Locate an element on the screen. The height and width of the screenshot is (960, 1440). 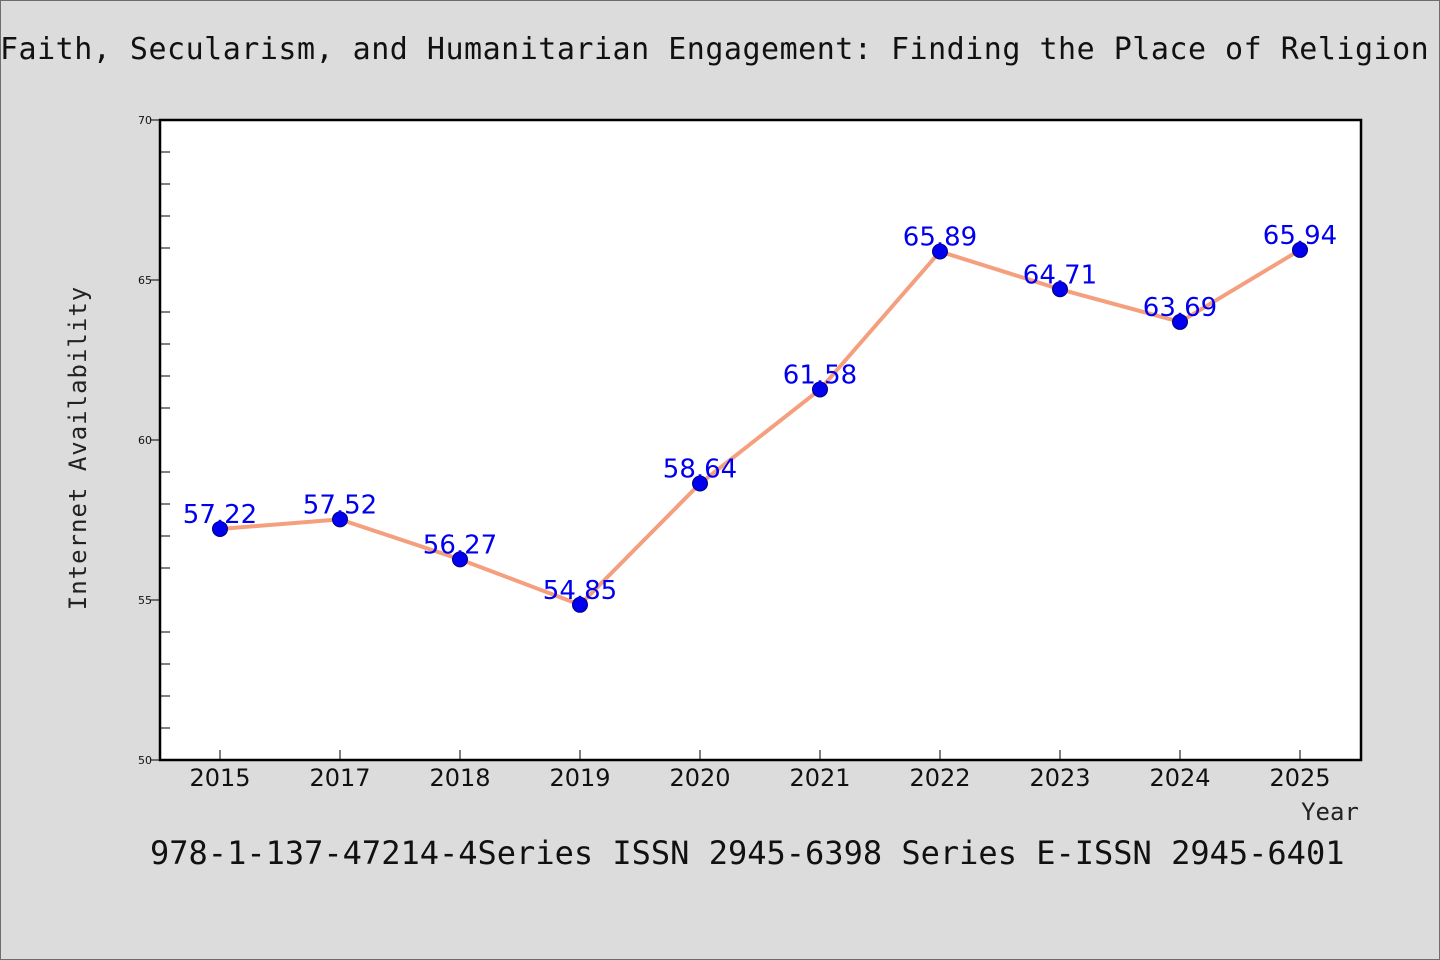
x-tick-label: 2022 is located at coordinates (939, 778).